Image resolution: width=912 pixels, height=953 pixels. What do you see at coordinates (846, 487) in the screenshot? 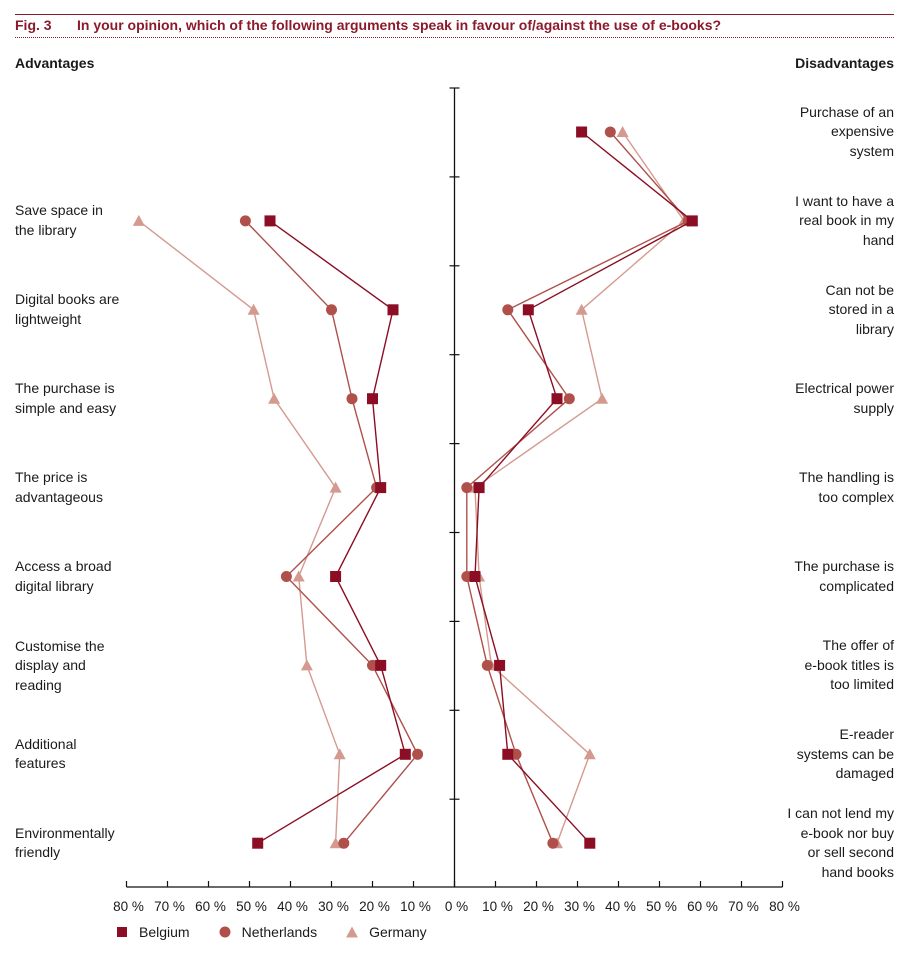
I see `disadvantage-label: The handling is too complex` at bounding box center [846, 487].